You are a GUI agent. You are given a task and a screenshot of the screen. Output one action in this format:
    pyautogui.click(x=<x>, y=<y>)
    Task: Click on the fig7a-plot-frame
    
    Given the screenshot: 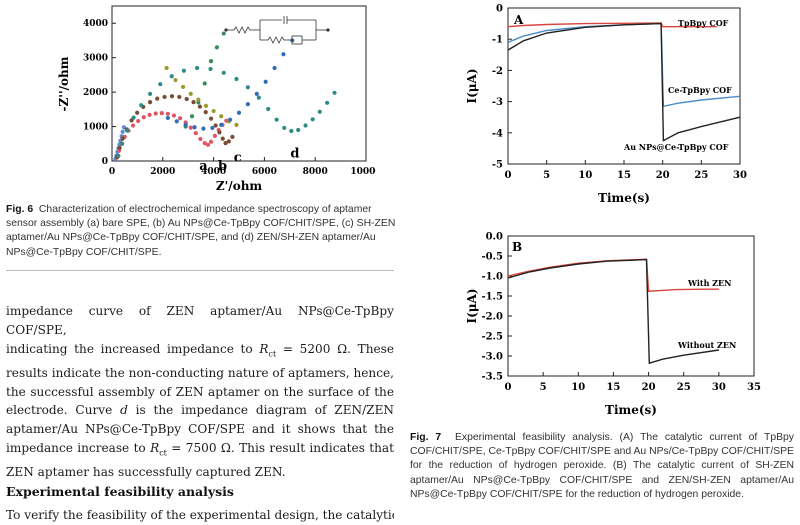 What is the action you would take?
    pyautogui.click(x=624, y=86)
    